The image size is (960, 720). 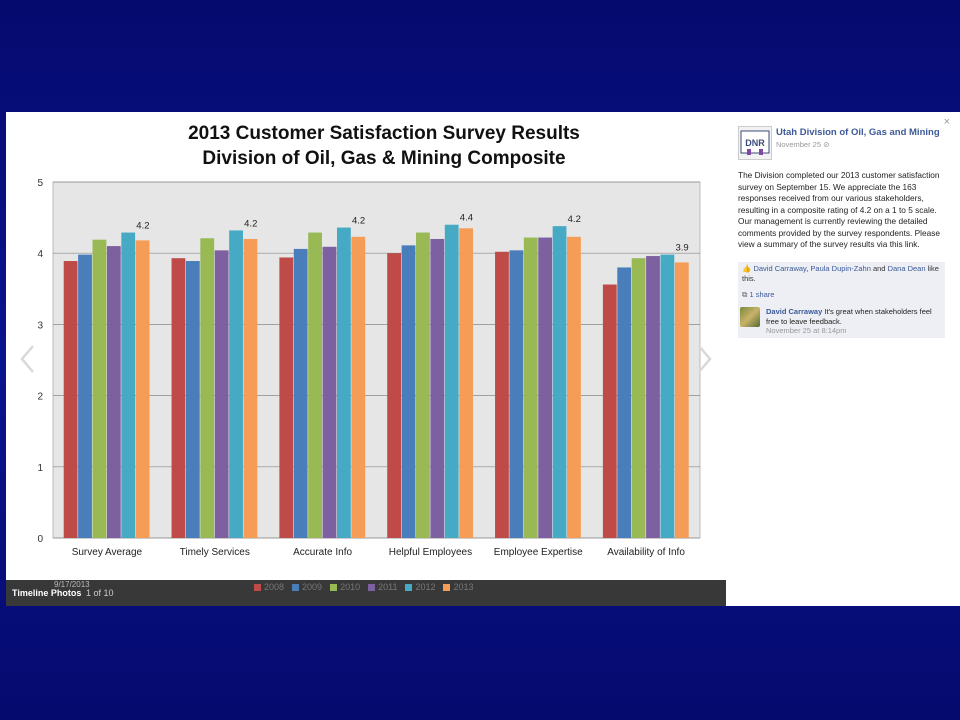 I want to click on next-photo-arrow-icon, so click(x=704, y=359).